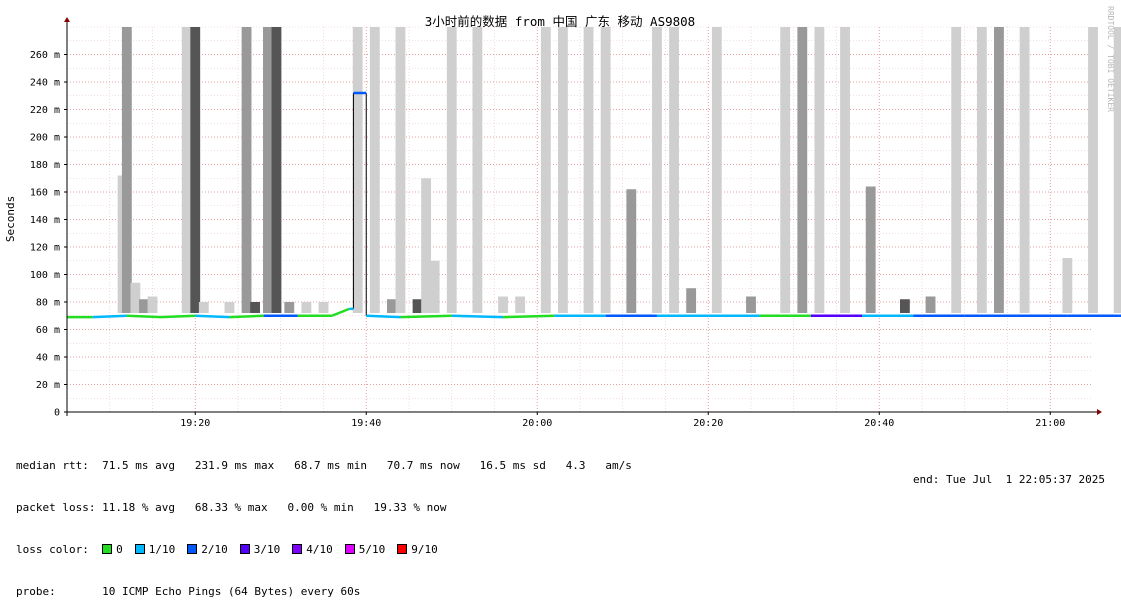 This screenshot has width=1121, height=613. Describe the element at coordinates (45, 220) in the screenshot. I see `y-tick-label: 140 m` at that location.